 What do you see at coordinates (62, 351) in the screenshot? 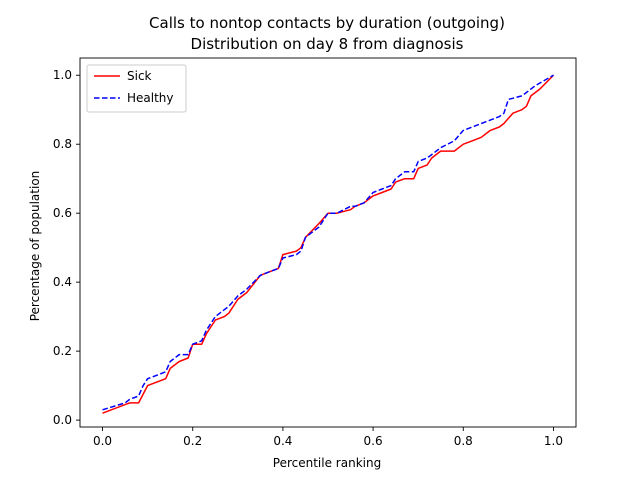
I see `y-tick-label: 0.2` at bounding box center [62, 351].